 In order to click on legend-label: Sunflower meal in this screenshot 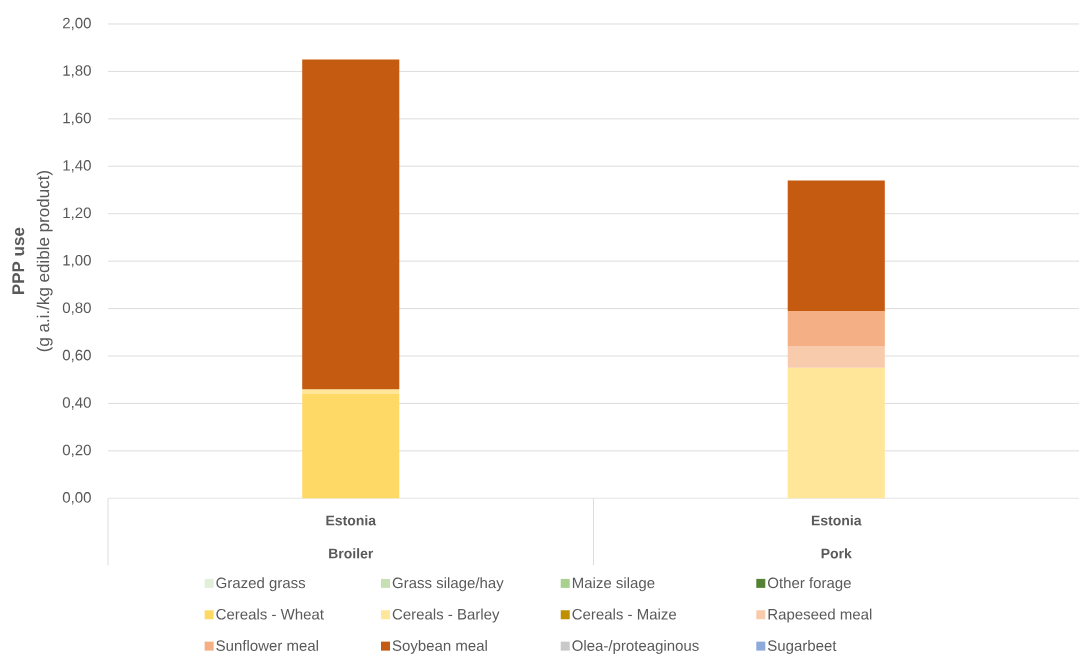, I will do `click(267, 645)`.